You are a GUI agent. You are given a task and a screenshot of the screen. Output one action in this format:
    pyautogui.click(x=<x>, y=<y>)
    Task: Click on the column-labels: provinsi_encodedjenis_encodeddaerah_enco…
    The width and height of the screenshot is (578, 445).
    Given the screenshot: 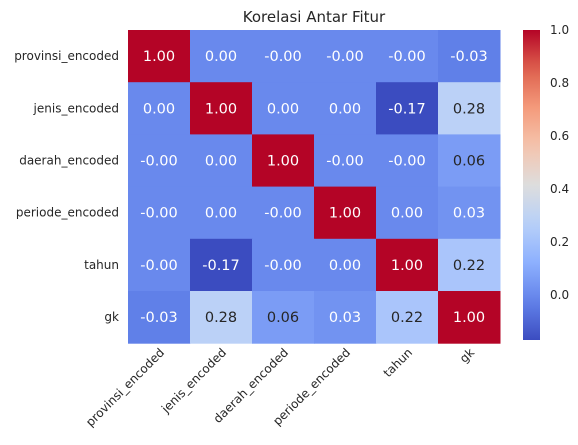 What is the action you would take?
    pyautogui.click(x=280, y=387)
    